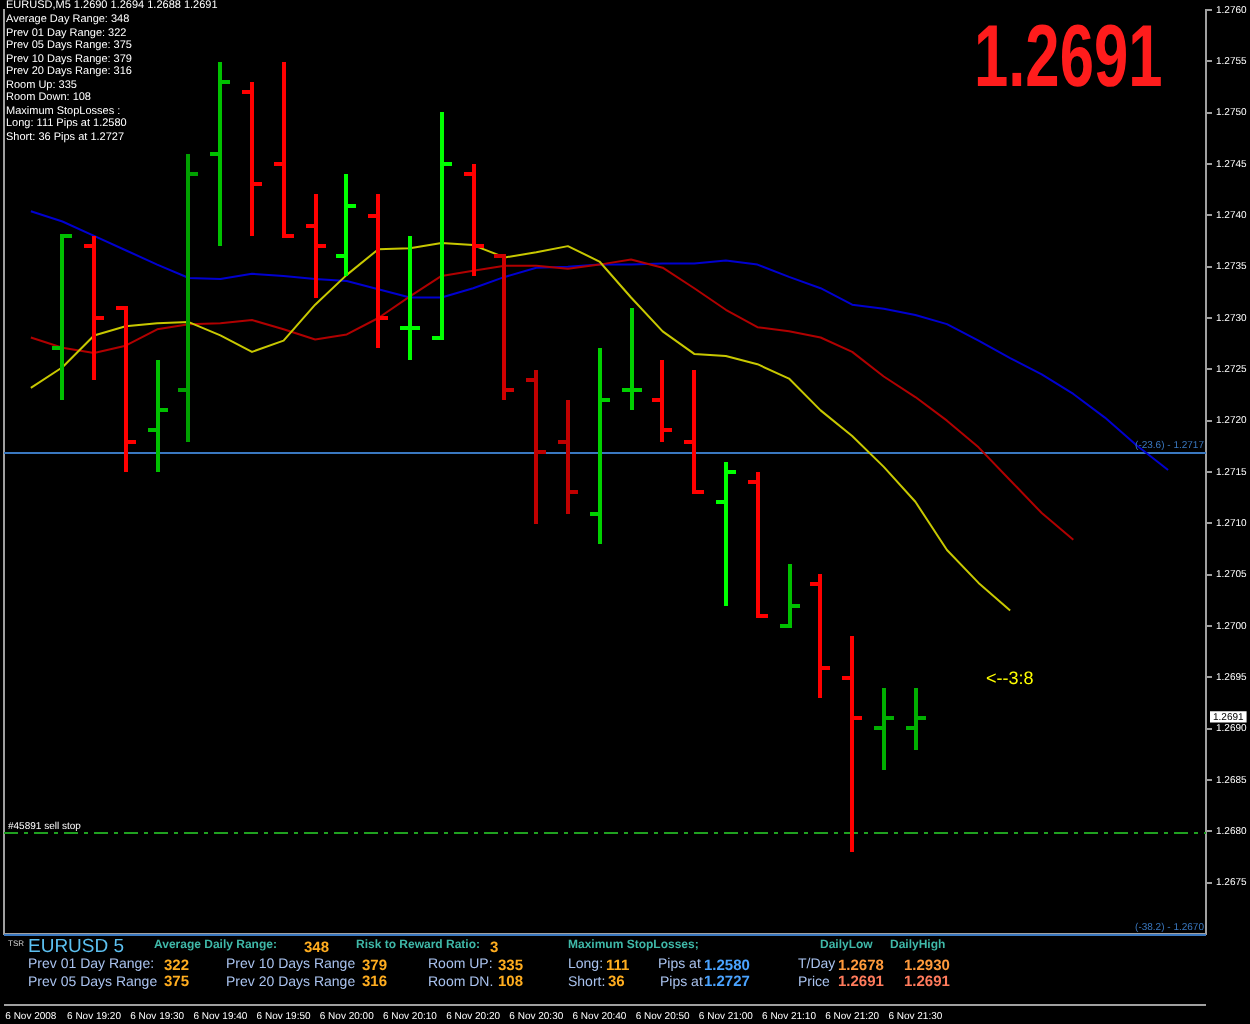 This screenshot has height=1024, width=1250. Describe the element at coordinates (76, 947) in the screenshot. I see `text: EURUSD 5` at that location.